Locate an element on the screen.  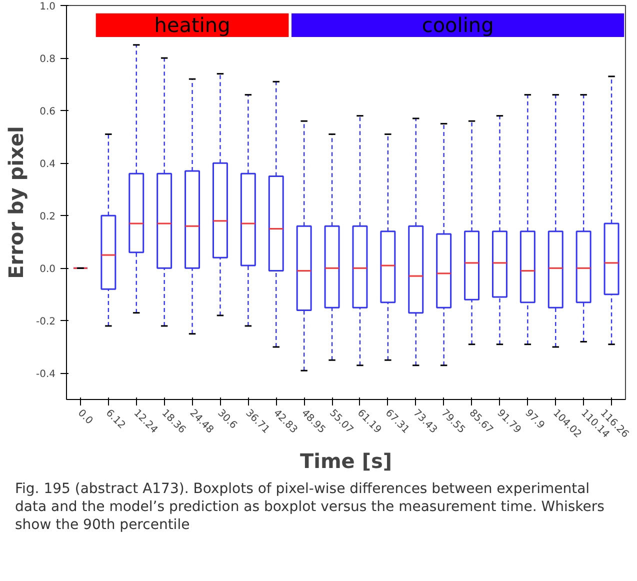
y-tick-label: 0.0 is located at coordinates (48, 270).